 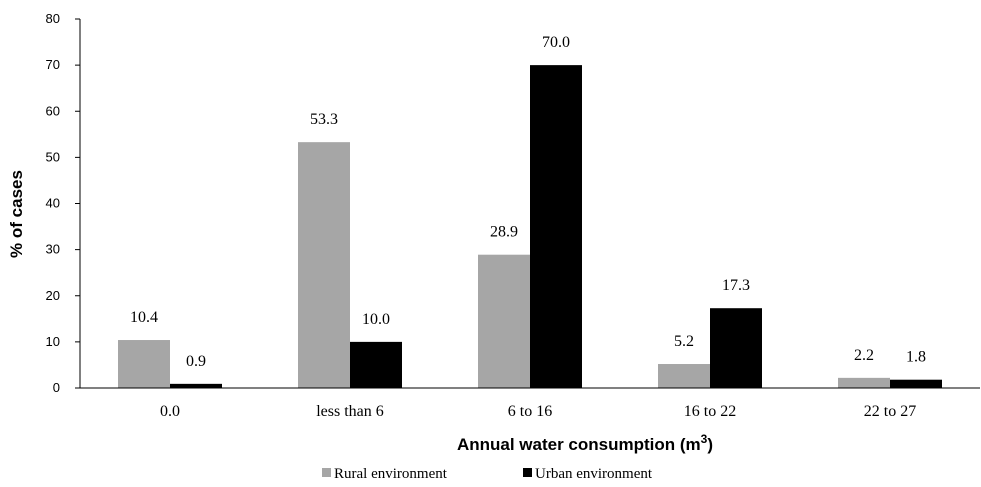 What do you see at coordinates (170, 411) in the screenshot?
I see `x-tick-label: 0.0` at bounding box center [170, 411].